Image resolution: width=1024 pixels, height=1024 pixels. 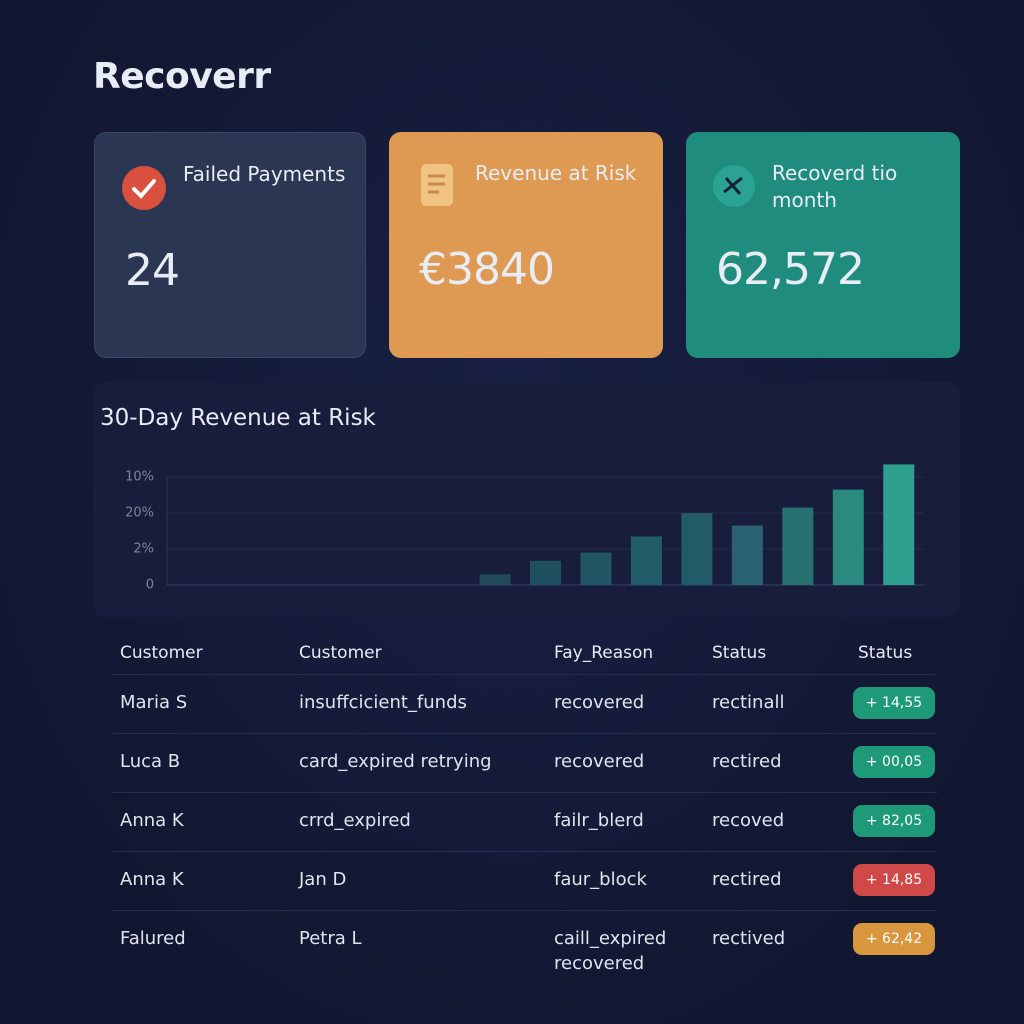 What do you see at coordinates (599, 820) in the screenshot?
I see `cell: failr_blerd` at bounding box center [599, 820].